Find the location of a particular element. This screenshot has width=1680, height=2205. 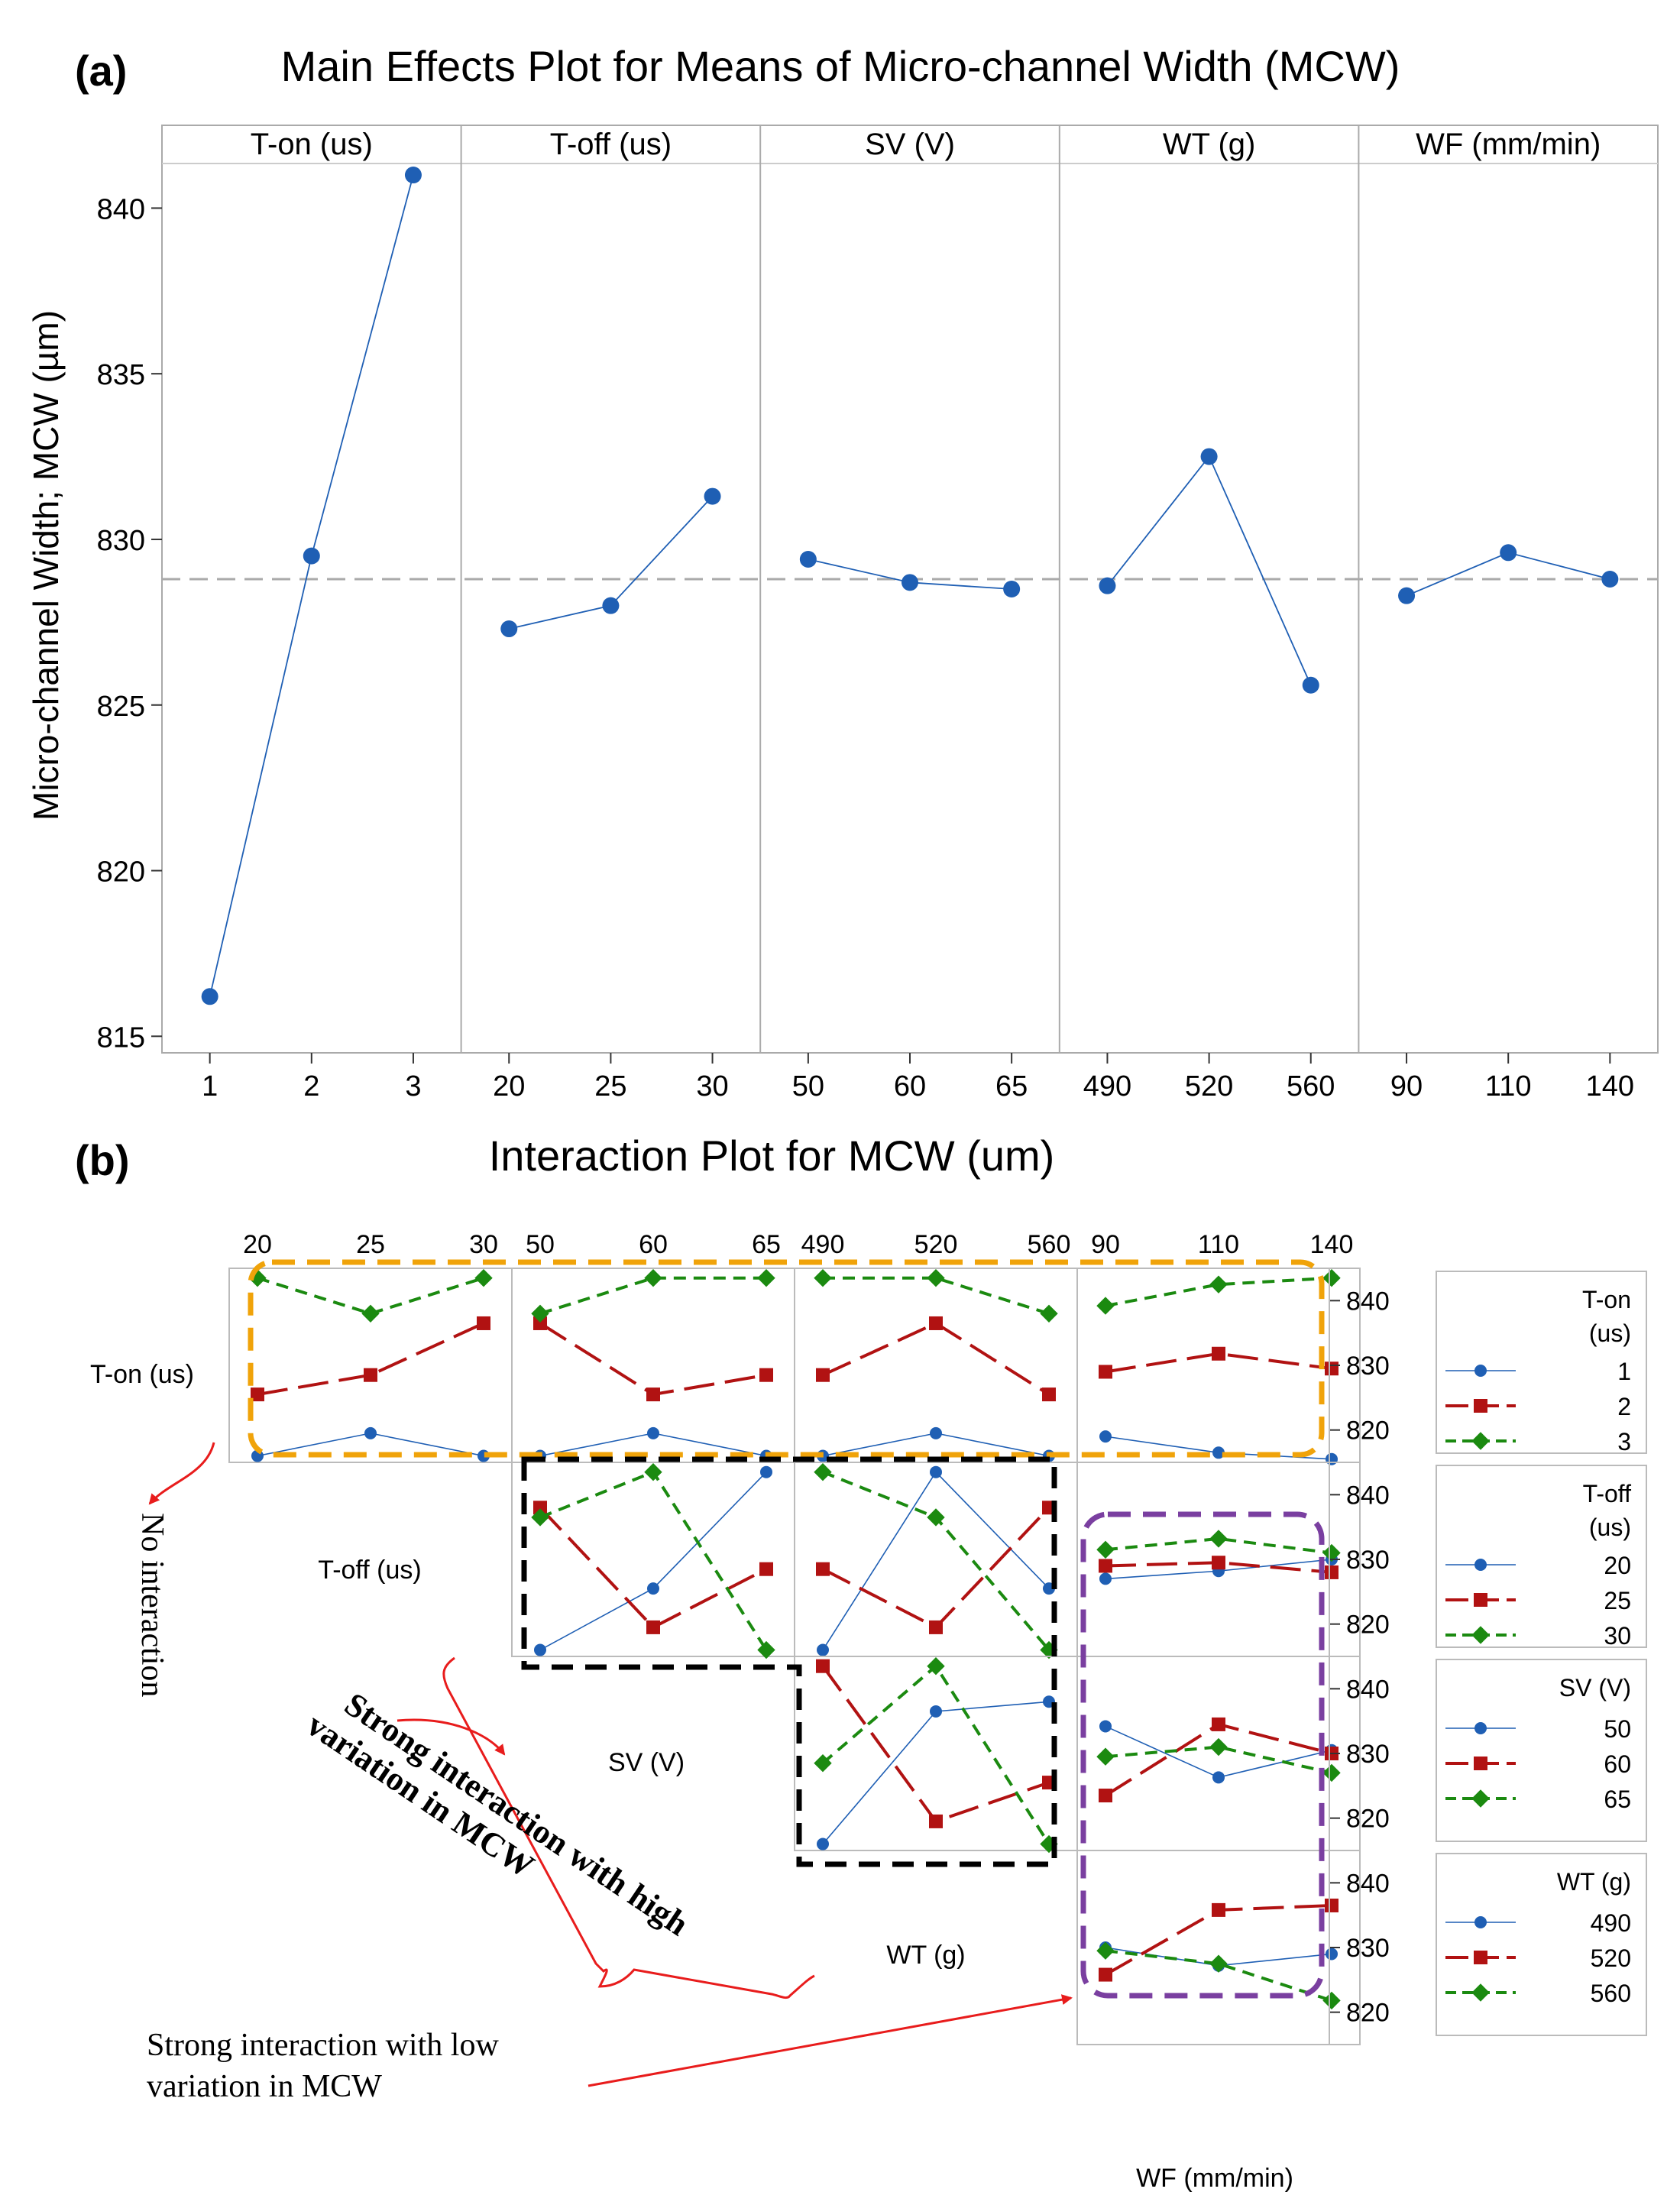

main-x-tick-label: 520 is located at coordinates (1209, 1086).